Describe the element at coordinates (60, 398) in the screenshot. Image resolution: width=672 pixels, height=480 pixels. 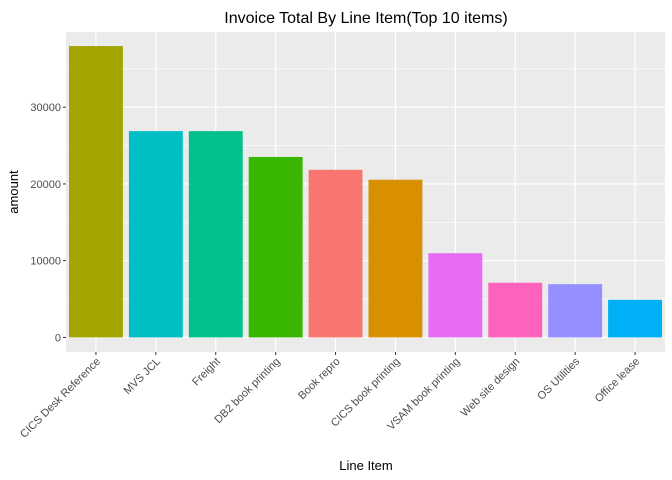
I see `x-tick-label: CICS Desk Reference` at that location.